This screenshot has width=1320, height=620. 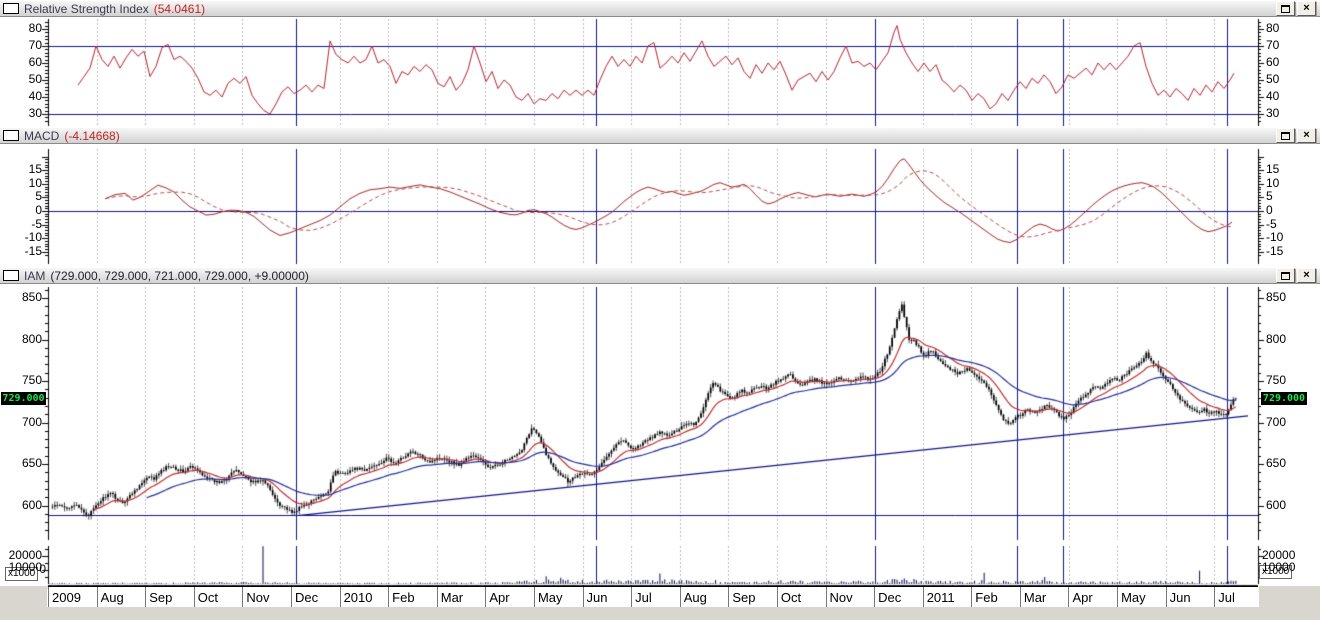 What do you see at coordinates (660, 135) in the screenshot?
I see `macd-panel-header: MACD (-4.14668) ×` at bounding box center [660, 135].